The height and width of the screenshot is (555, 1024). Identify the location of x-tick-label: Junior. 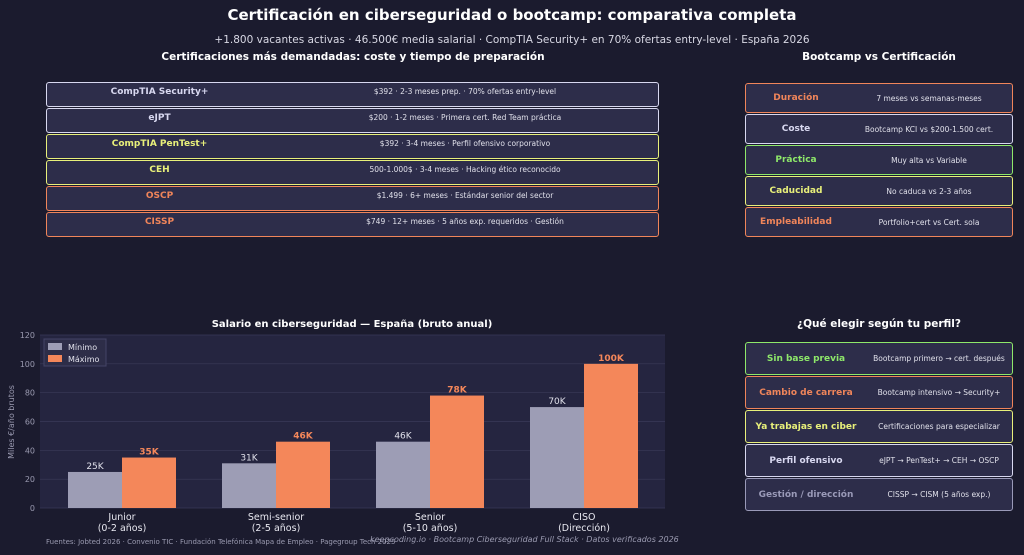
(121, 517).